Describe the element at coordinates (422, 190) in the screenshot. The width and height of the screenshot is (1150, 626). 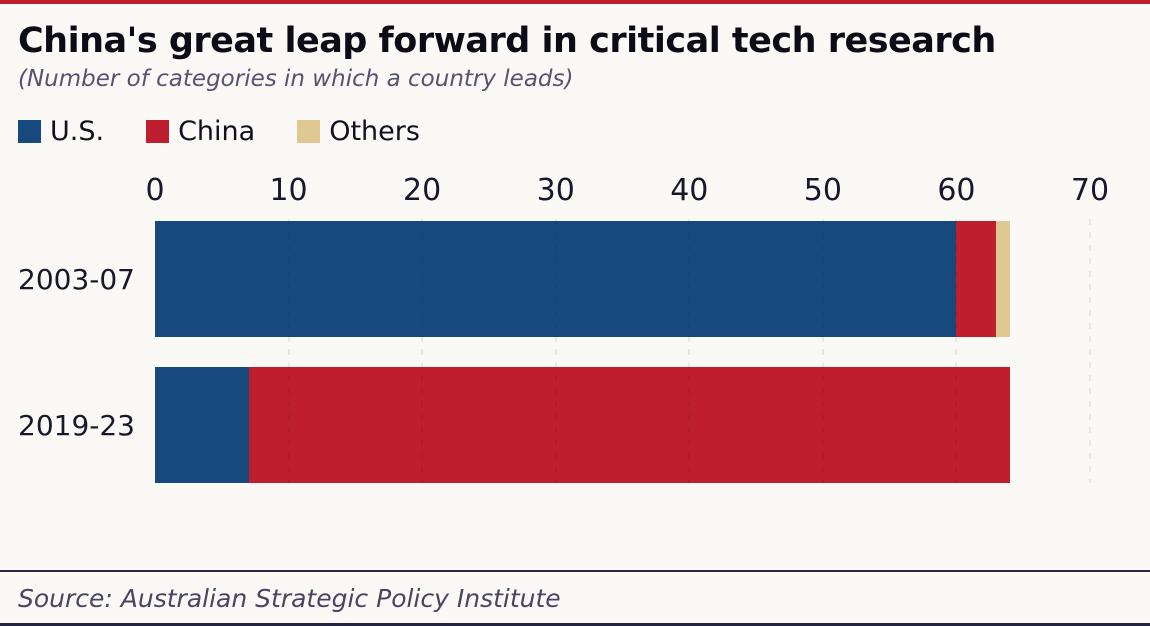
I see `x-tick-label: 20` at that location.